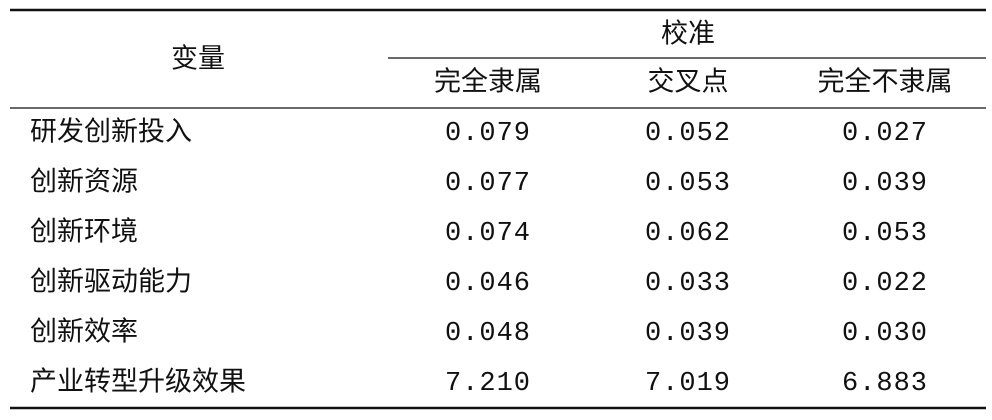  What do you see at coordinates (688, 384) in the screenshot?
I see `cell-value: 7.019` at bounding box center [688, 384].